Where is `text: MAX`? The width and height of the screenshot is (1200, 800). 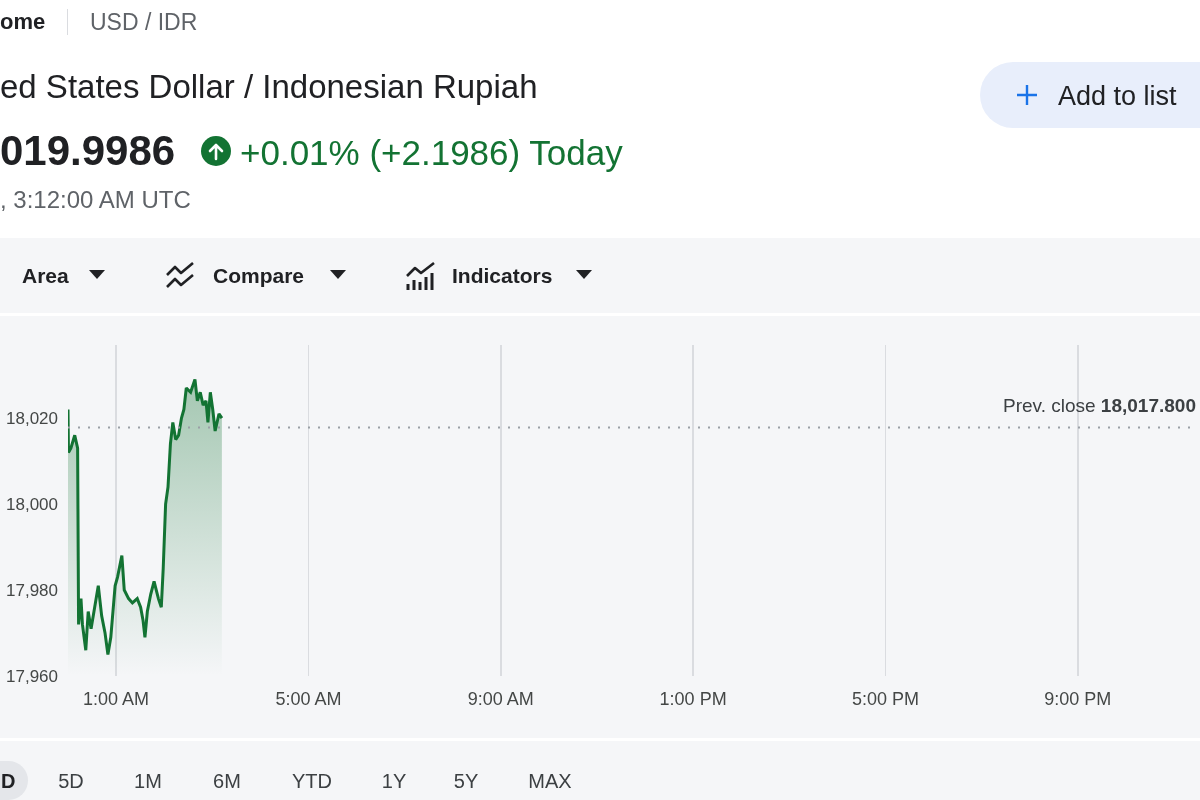 text: MAX is located at coordinates (550, 781).